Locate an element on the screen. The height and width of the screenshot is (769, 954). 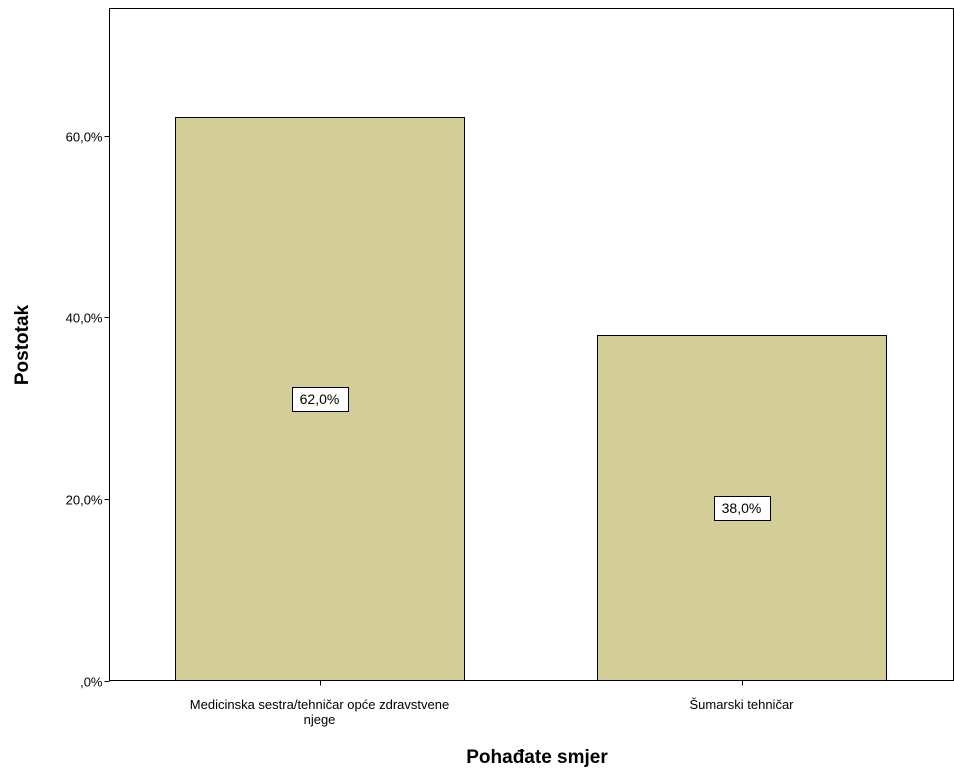
y-tick-label: 60,0% is located at coordinates (84, 137).